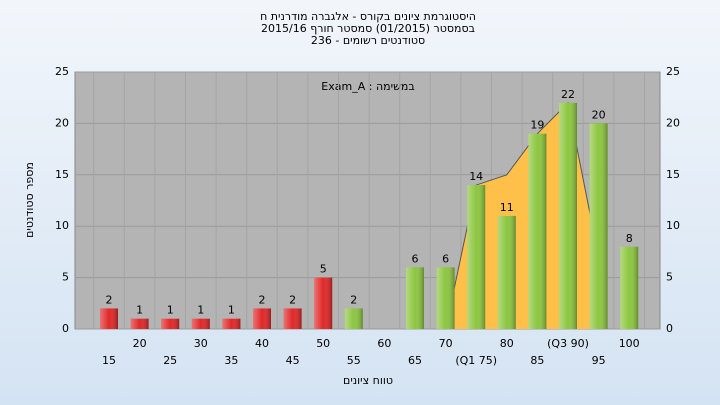 This screenshot has width=720, height=405. What do you see at coordinates (673, 174) in the screenshot?
I see `y2-tick-label: 15` at bounding box center [673, 174].